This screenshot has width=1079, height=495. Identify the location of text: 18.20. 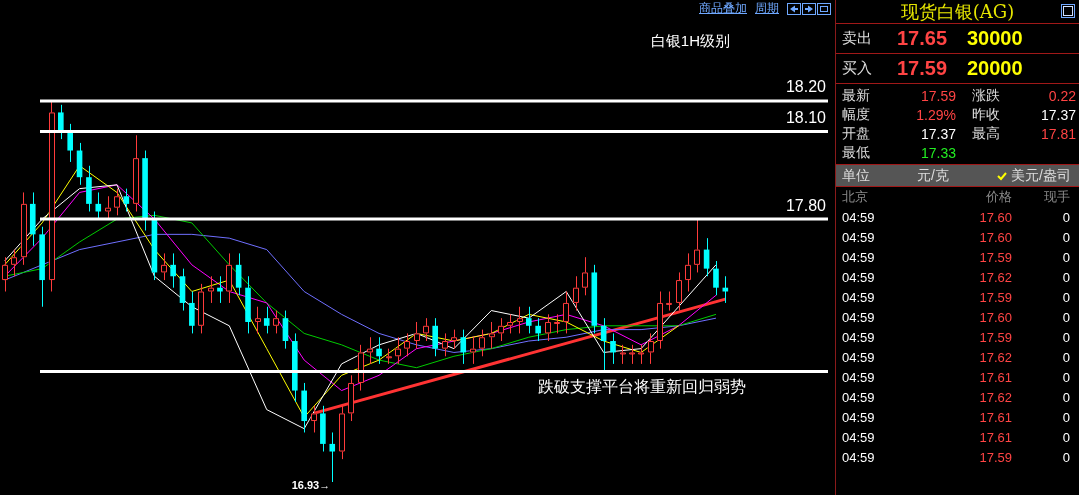
(806, 87).